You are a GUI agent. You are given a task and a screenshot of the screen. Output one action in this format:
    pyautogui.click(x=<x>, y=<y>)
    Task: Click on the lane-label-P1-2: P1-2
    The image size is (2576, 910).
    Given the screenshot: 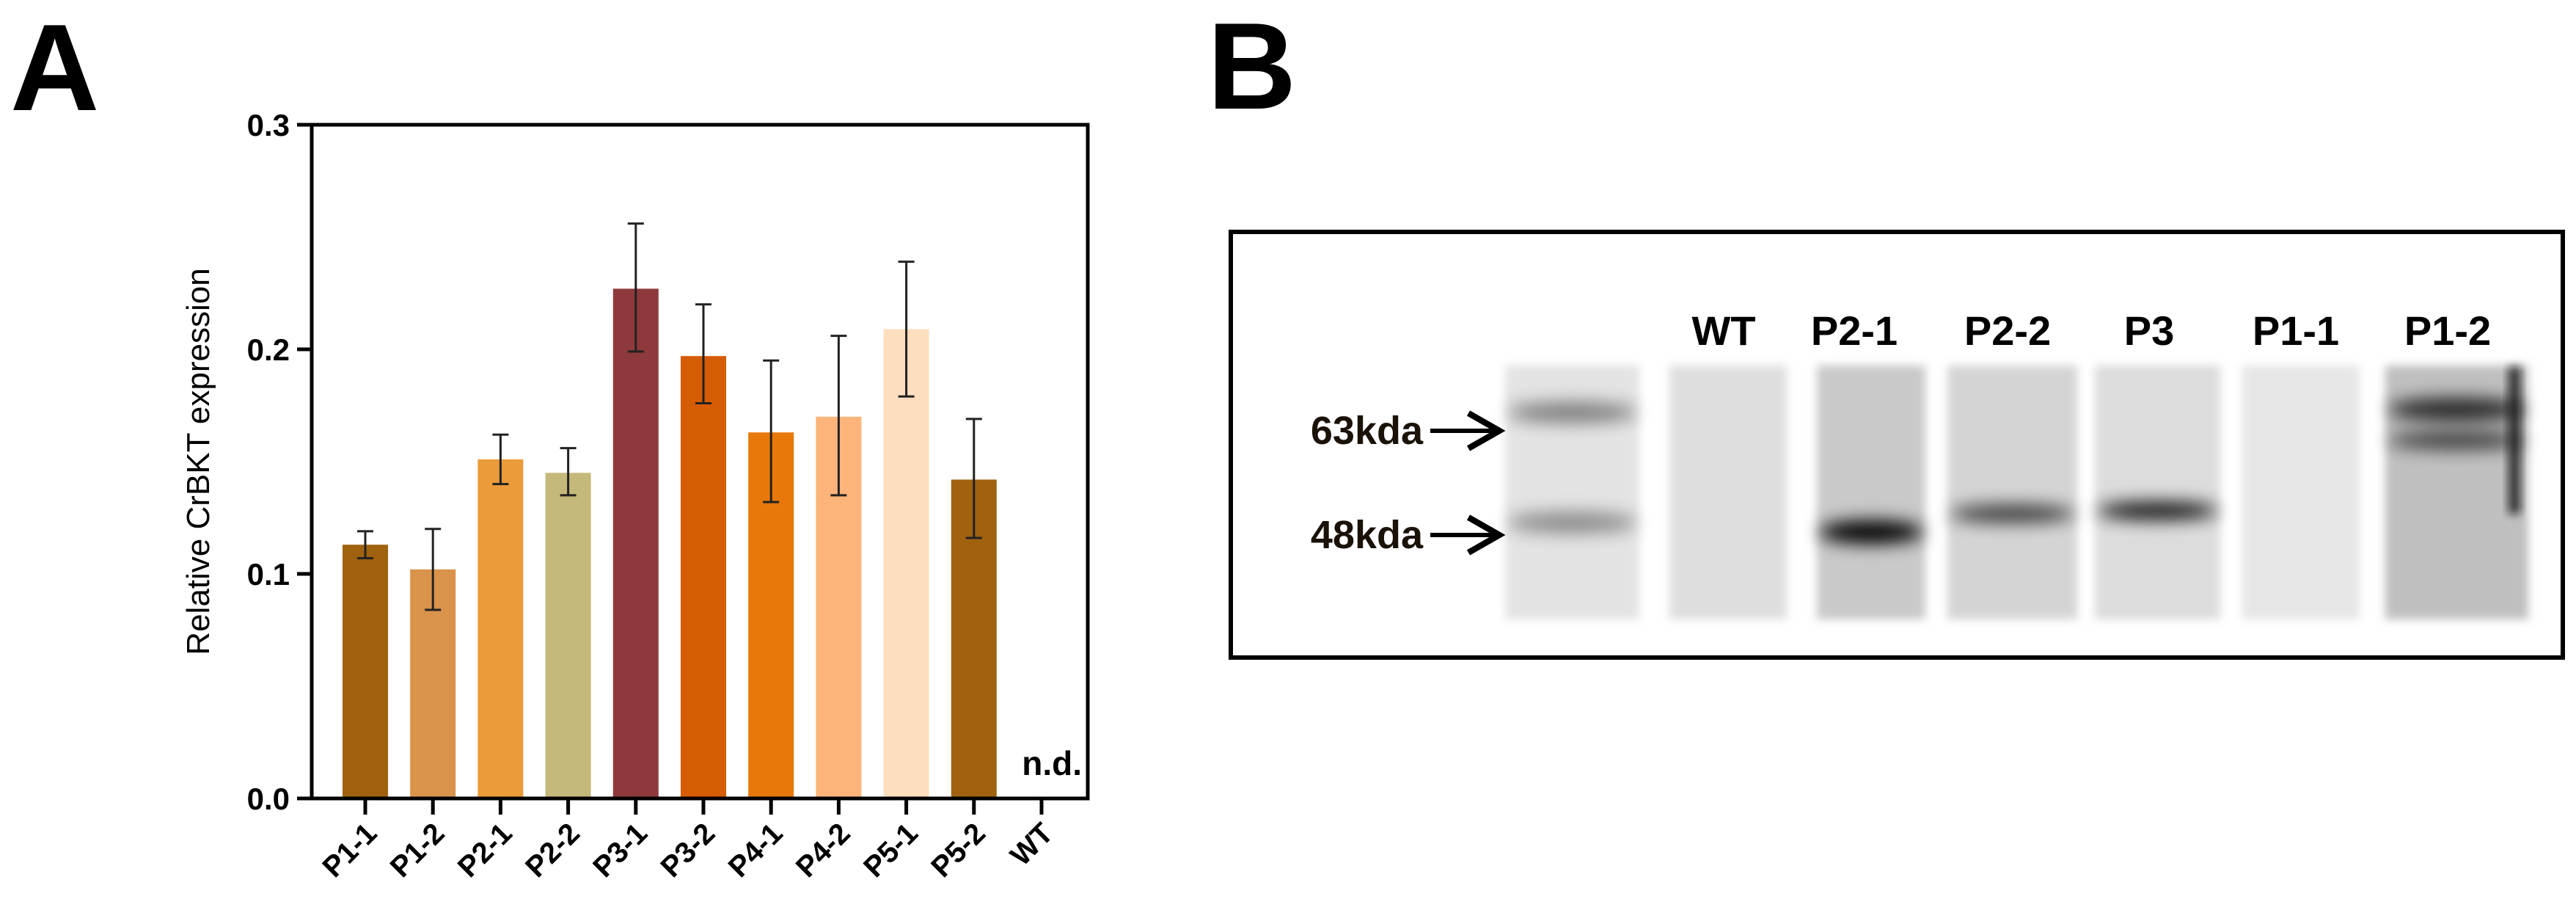 What is the action you would take?
    pyautogui.click(x=2447, y=330)
    